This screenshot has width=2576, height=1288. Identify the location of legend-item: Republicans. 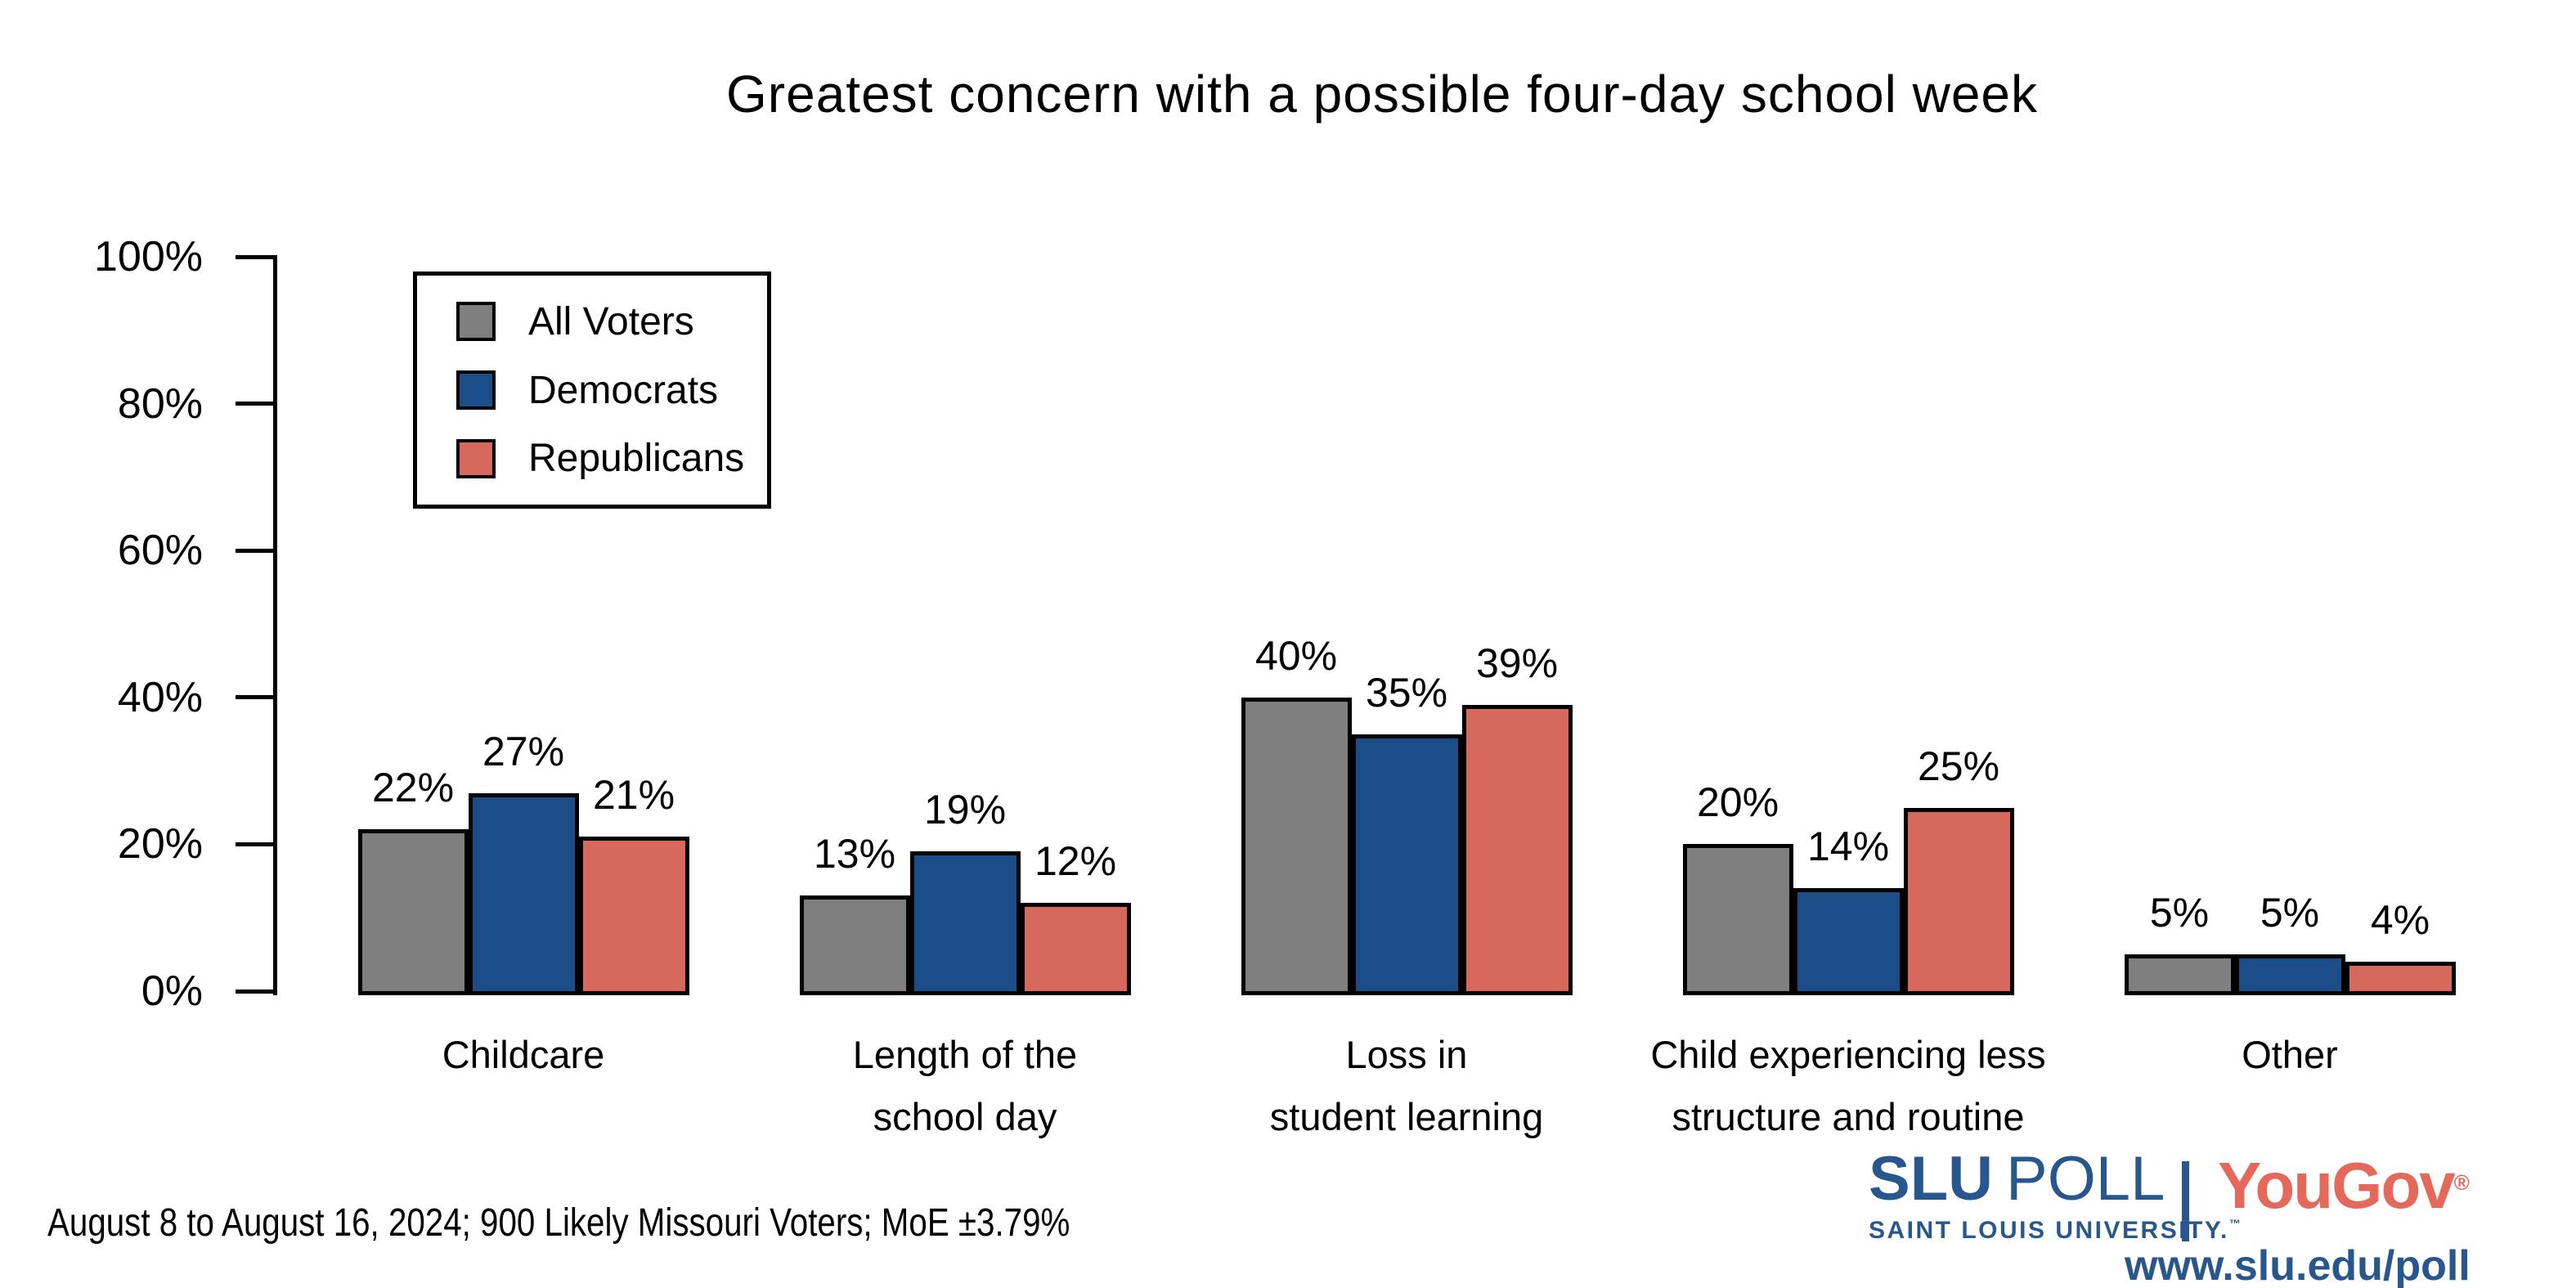
(611, 459).